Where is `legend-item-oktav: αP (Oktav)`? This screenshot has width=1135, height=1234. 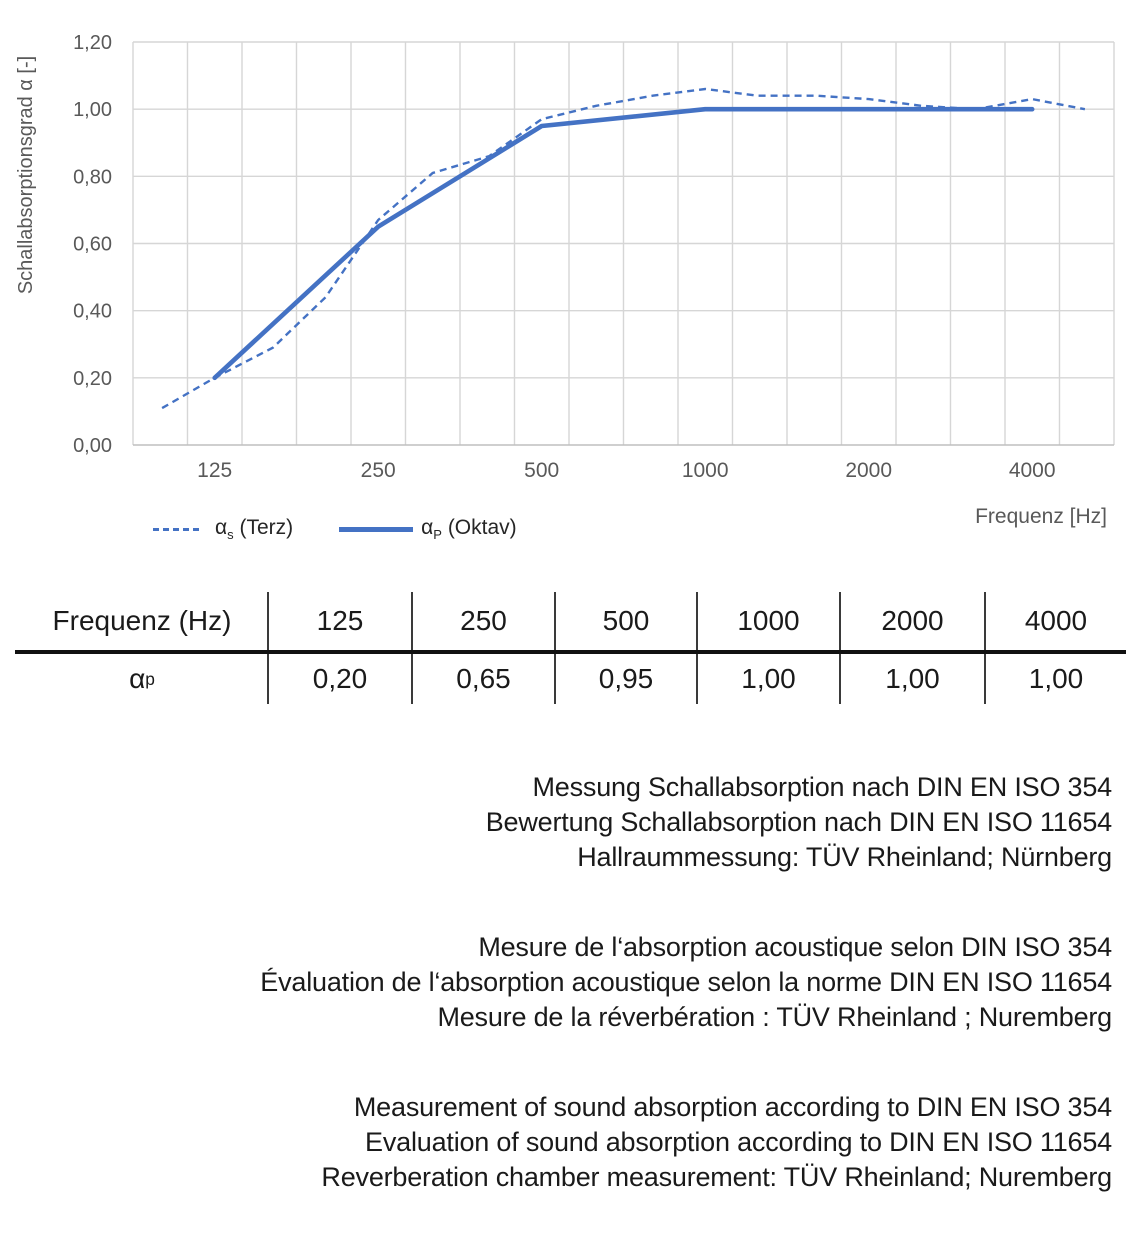 legend-item-oktav: αP (Oktav) is located at coordinates (428, 529).